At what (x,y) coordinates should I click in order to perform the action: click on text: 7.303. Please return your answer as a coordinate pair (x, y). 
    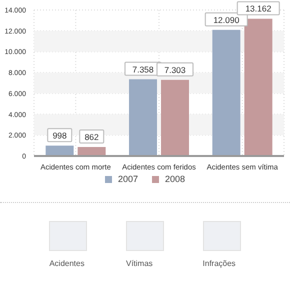
    Looking at the image, I should click on (175, 69).